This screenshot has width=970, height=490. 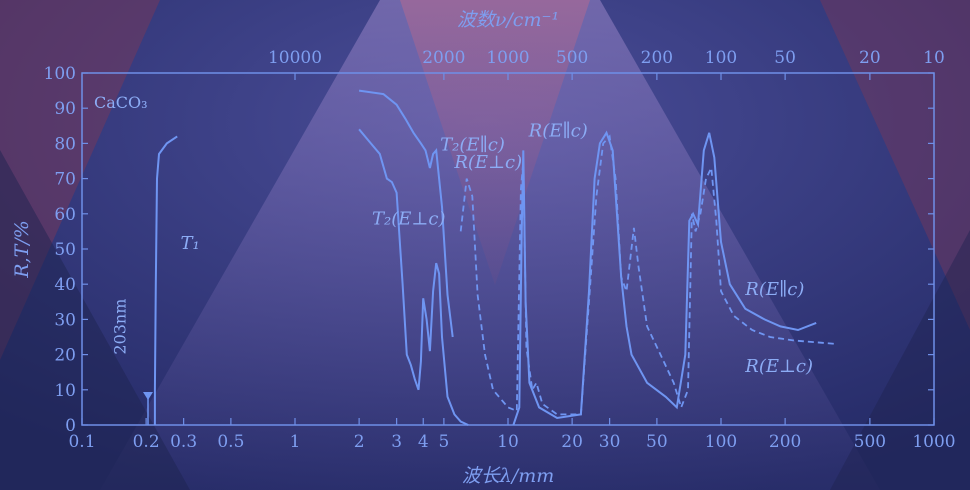 I want to click on wavelength-marker-arrow, so click(x=148, y=396).